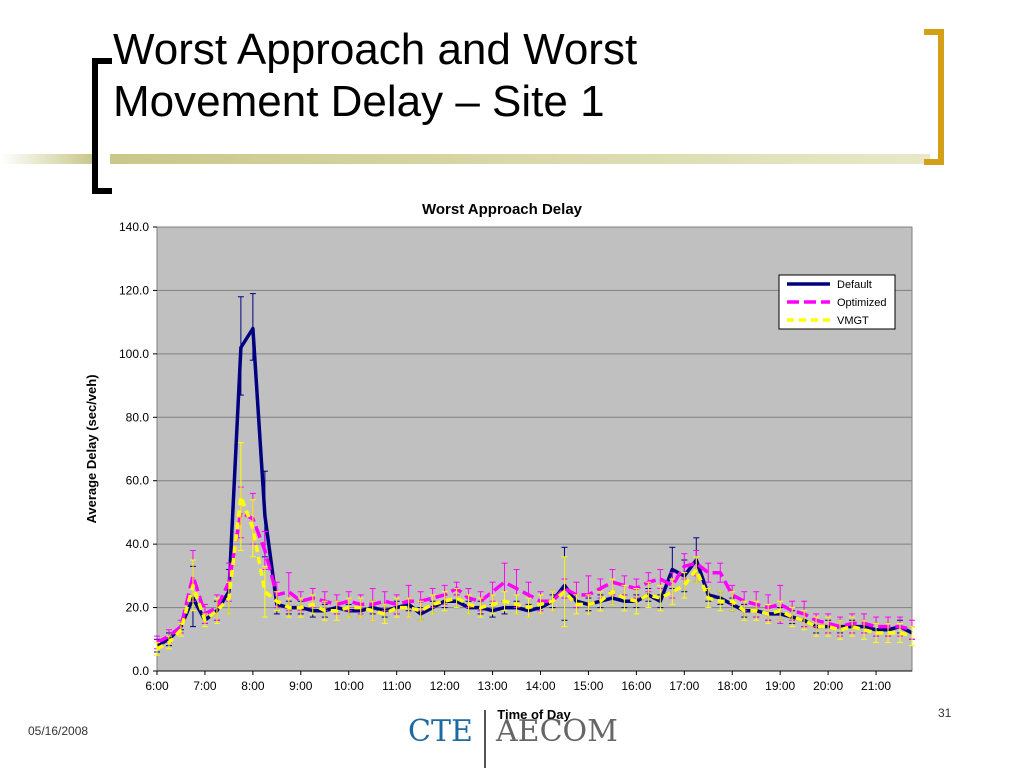 The image size is (1024, 768). I want to click on slide-title-line1: Worst Approach and Worst, so click(375, 49).